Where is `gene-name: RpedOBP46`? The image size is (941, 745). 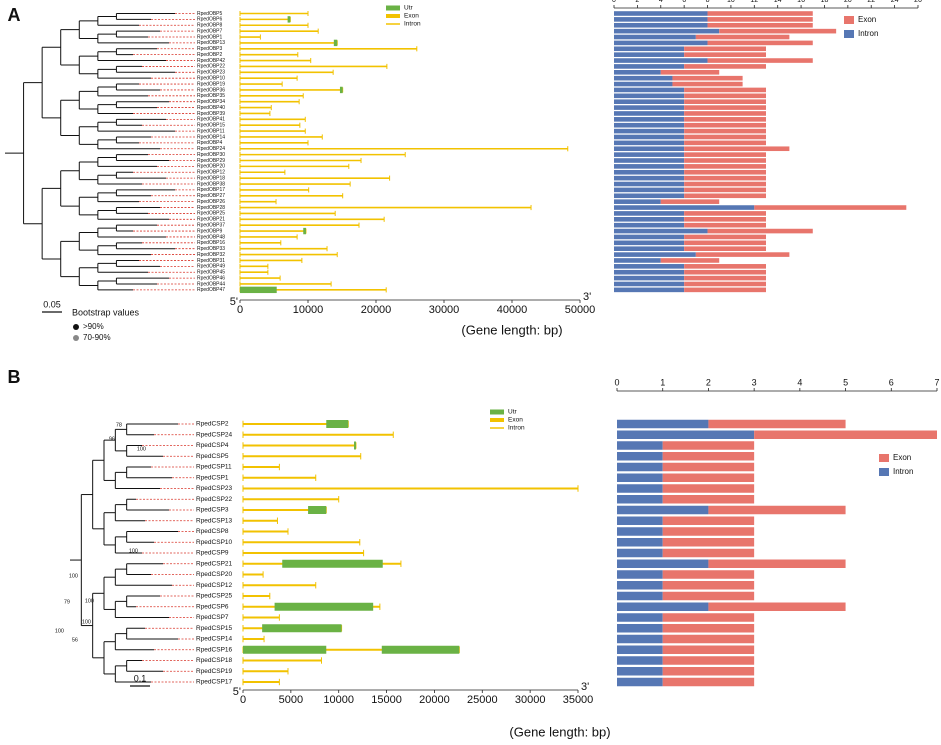
gene-name: RpedOBP46 is located at coordinates (211, 278).